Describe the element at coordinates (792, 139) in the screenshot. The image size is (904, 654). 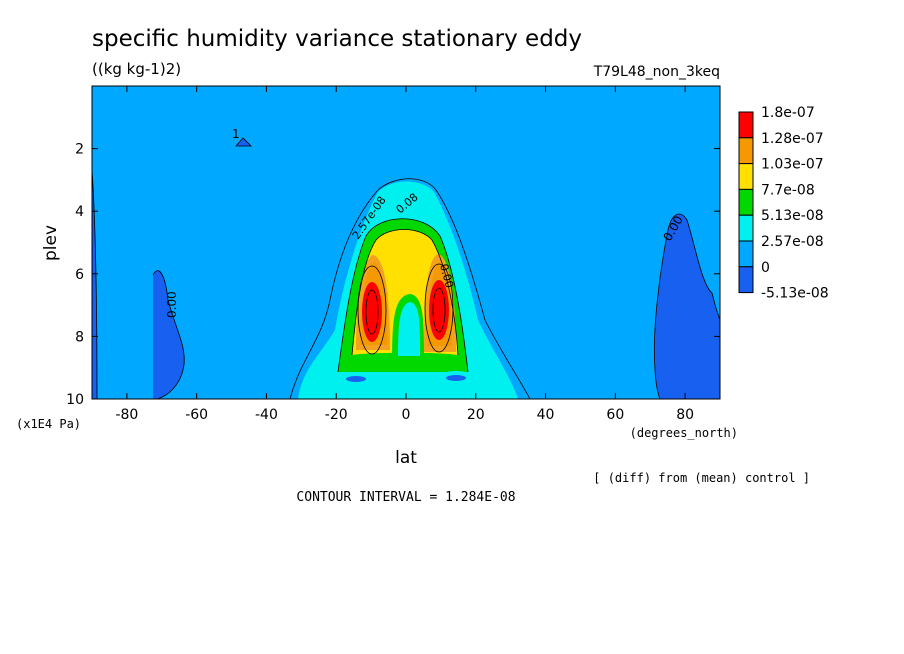
I see `colorbar-label: 1.28e-07` at that location.